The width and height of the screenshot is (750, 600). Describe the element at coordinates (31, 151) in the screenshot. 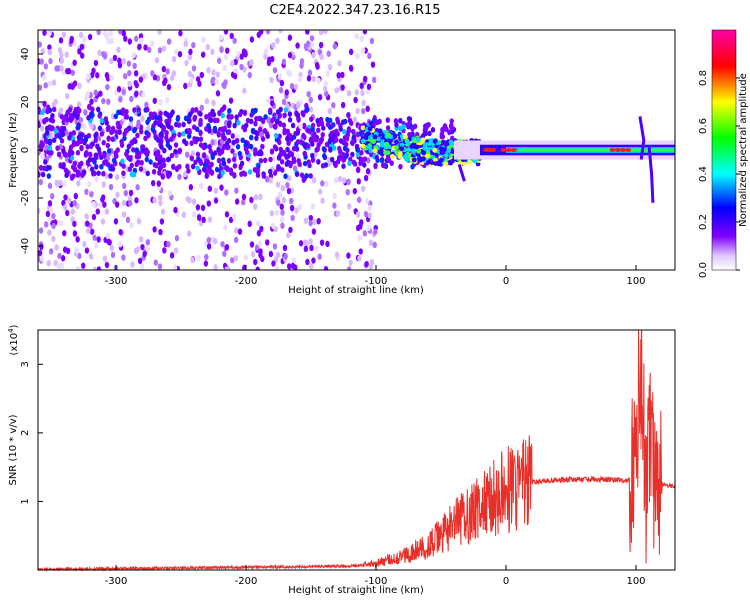

I see `spectrogram-y-ticks: -40 -20 0 20 40` at that location.